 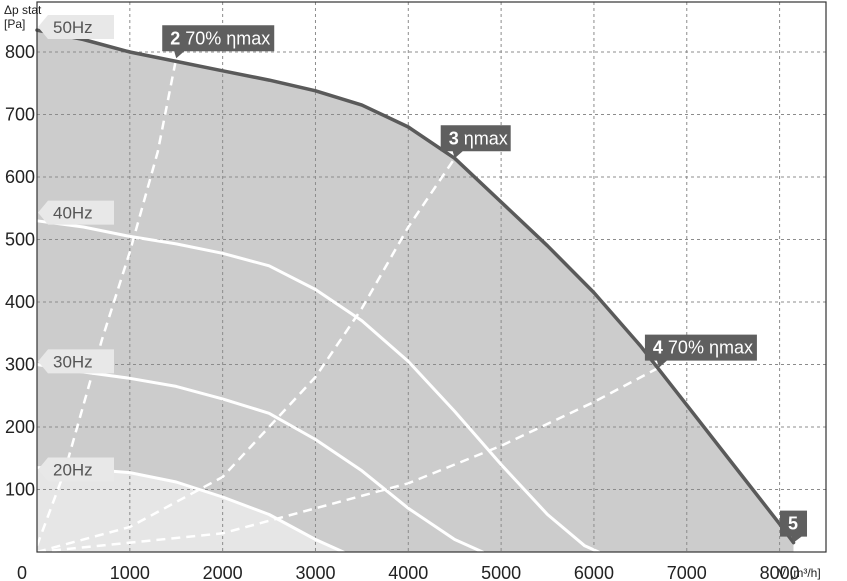 I want to click on marker-5: 5, so click(x=794, y=526).